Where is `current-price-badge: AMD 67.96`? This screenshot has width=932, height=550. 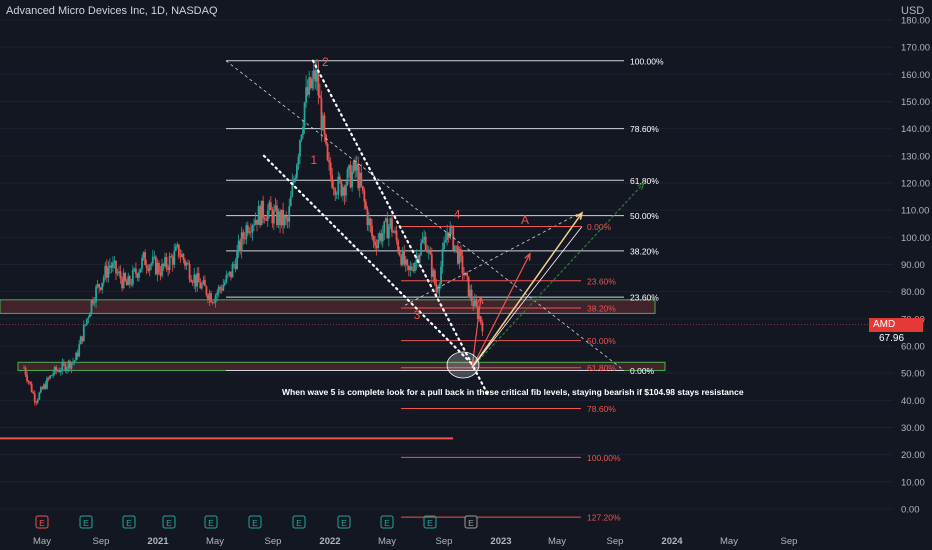 current-price-badge: AMD 67.96 is located at coordinates (896, 331).